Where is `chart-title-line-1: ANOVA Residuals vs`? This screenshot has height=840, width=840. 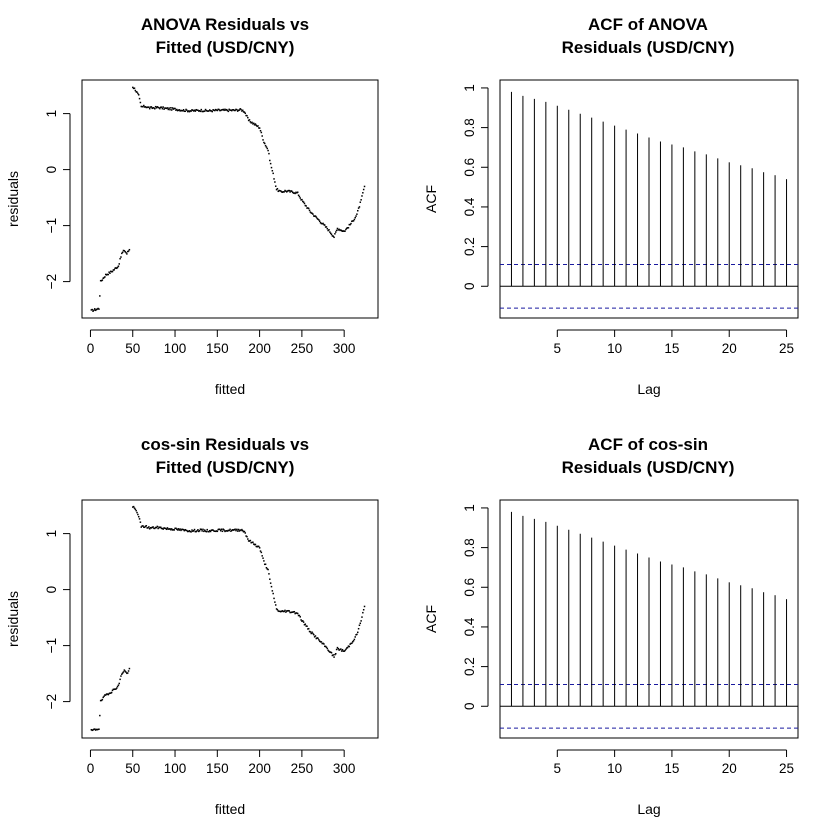 chart-title-line-1: ANOVA Residuals vs is located at coordinates (225, 24).